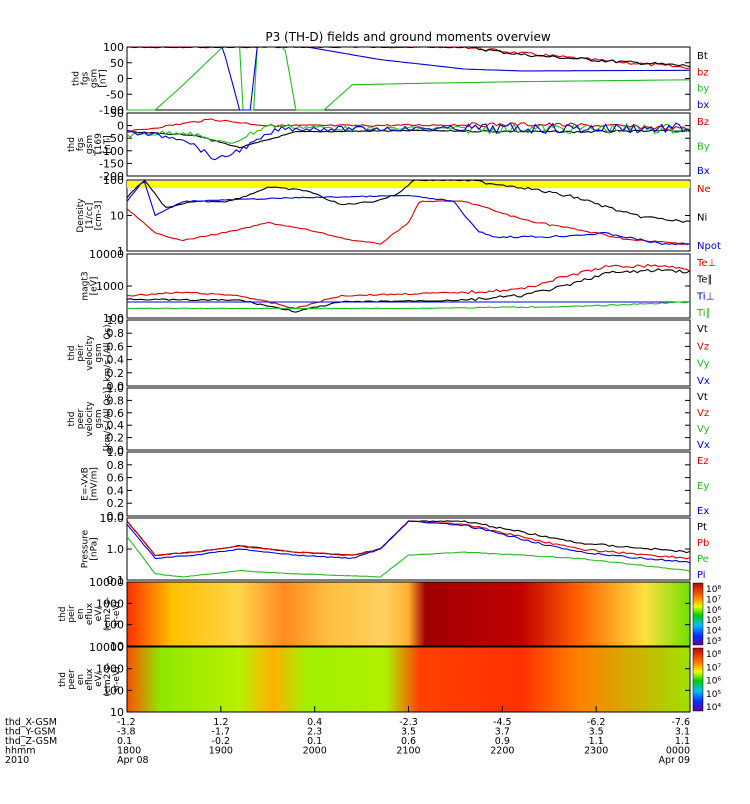  What do you see at coordinates (111, 163) in the screenshot?
I see `y-tick-label: -150` at bounding box center [111, 163].